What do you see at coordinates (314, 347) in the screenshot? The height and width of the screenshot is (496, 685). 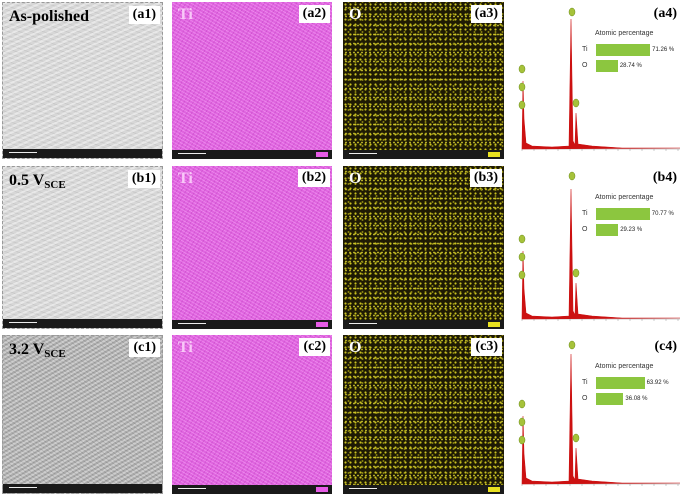 I see `panel-label-c2: (c2)` at bounding box center [314, 347].